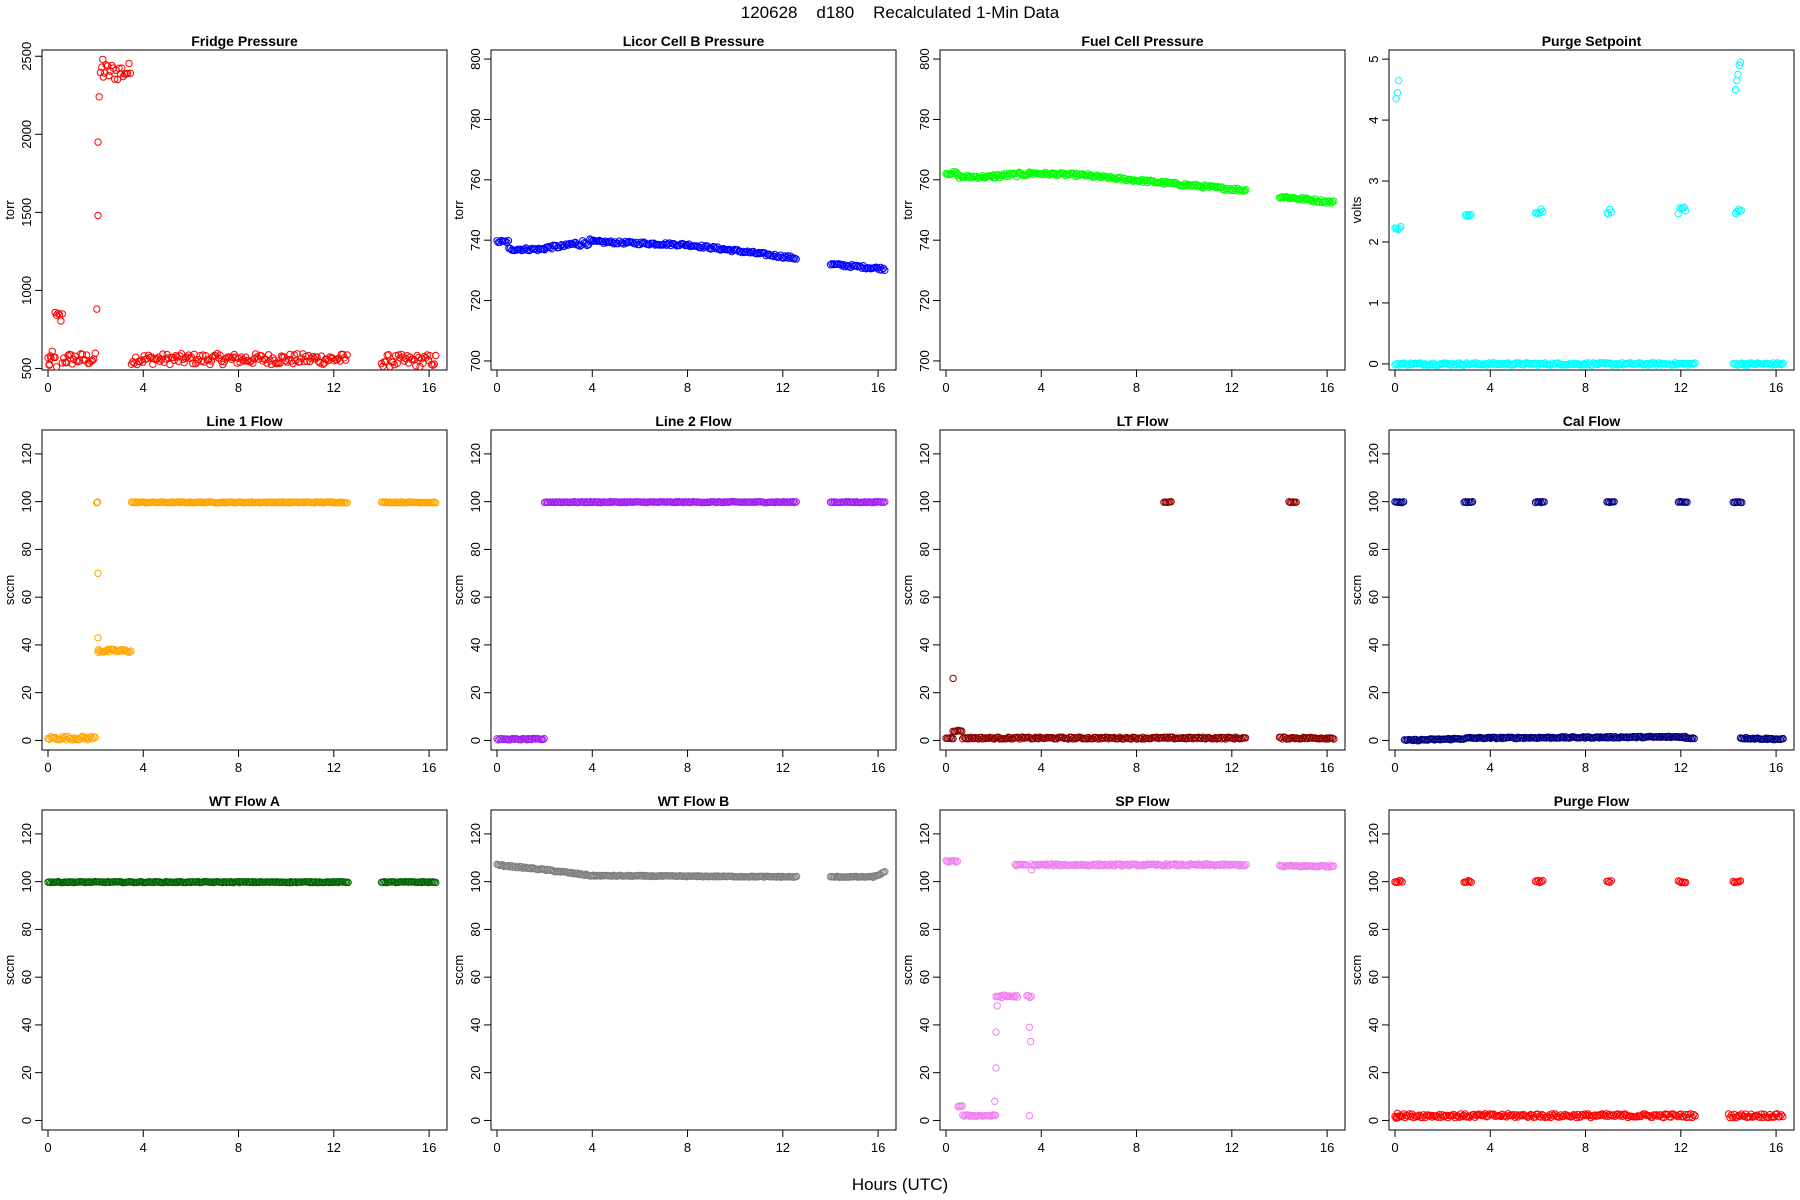 The width and height of the screenshot is (1800, 1200). Describe the element at coordinates (1142, 801) in the screenshot. I see `panel-title: SP Flow` at that location.